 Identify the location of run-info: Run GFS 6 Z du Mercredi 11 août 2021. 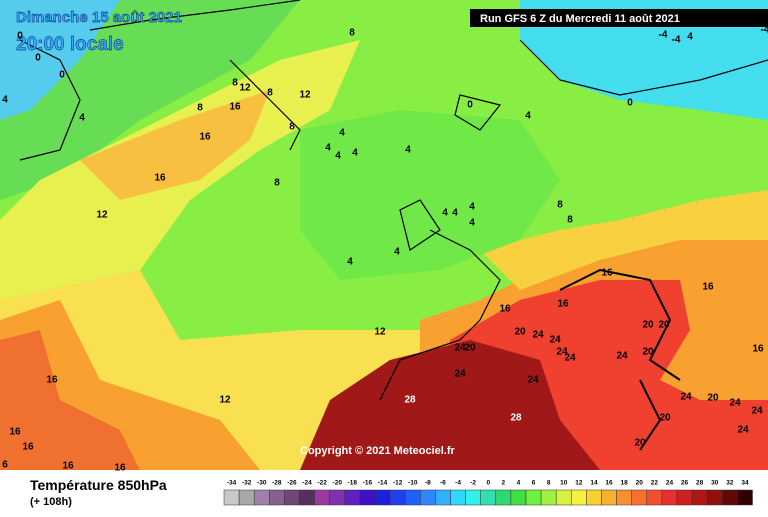
(580, 19).